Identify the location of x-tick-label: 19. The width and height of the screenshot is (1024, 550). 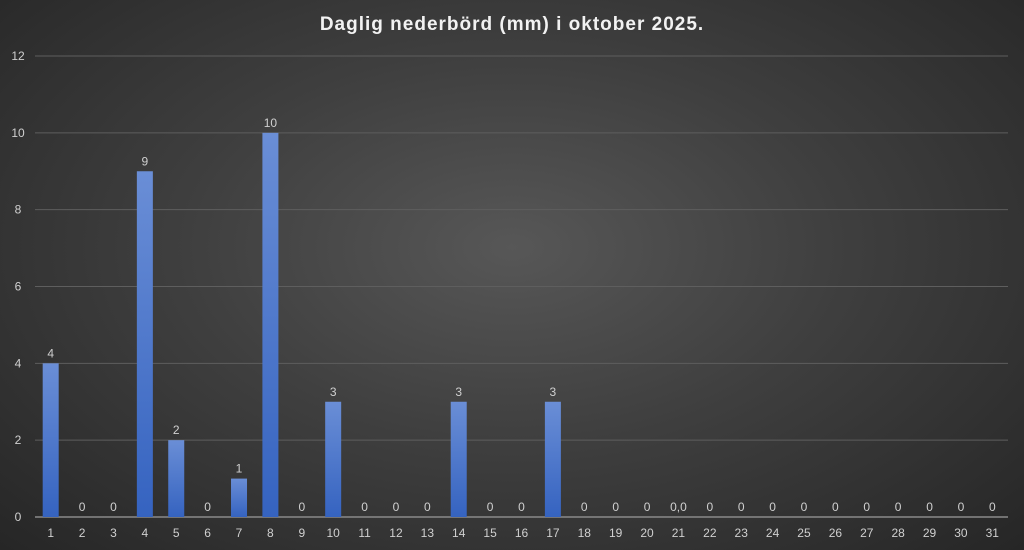
(616, 533).